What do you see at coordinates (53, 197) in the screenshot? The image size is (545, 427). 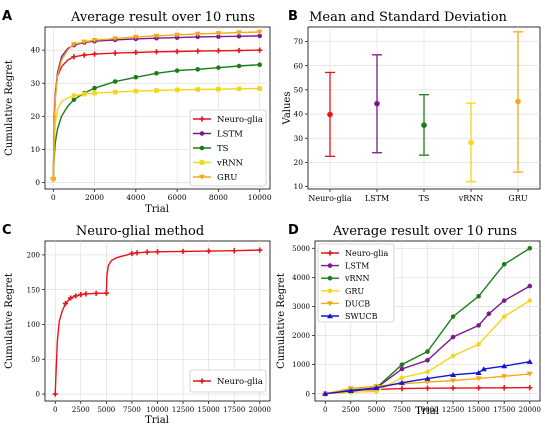 I see `x-tick-label: 0` at bounding box center [53, 197].